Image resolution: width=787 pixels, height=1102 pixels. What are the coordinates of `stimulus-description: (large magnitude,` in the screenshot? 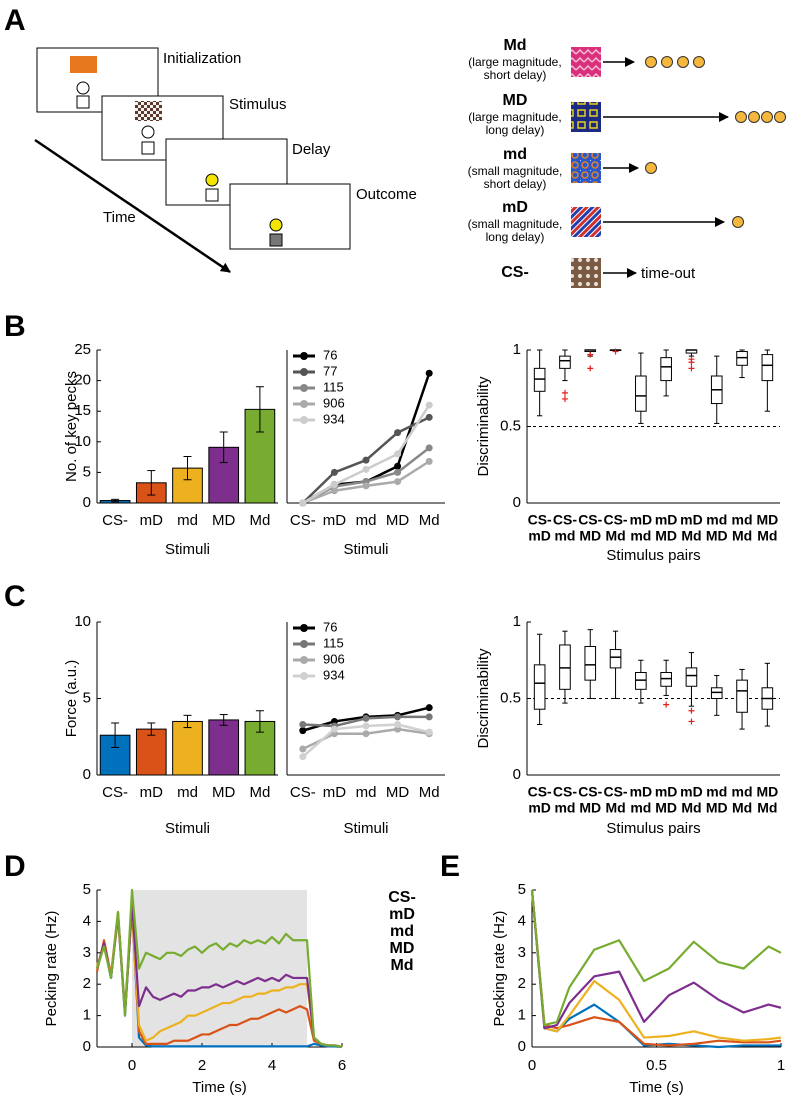 It's located at (514, 62).